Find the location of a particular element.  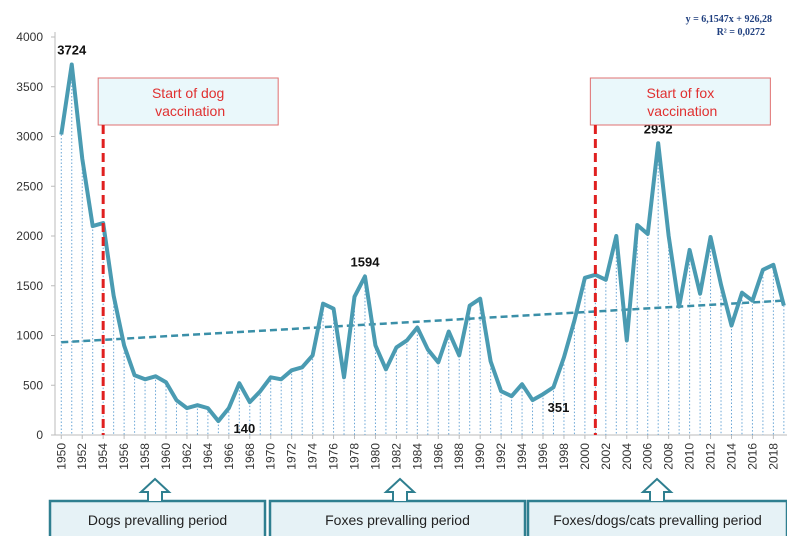

x-tick-label: 1958 is located at coordinates (145, 456).